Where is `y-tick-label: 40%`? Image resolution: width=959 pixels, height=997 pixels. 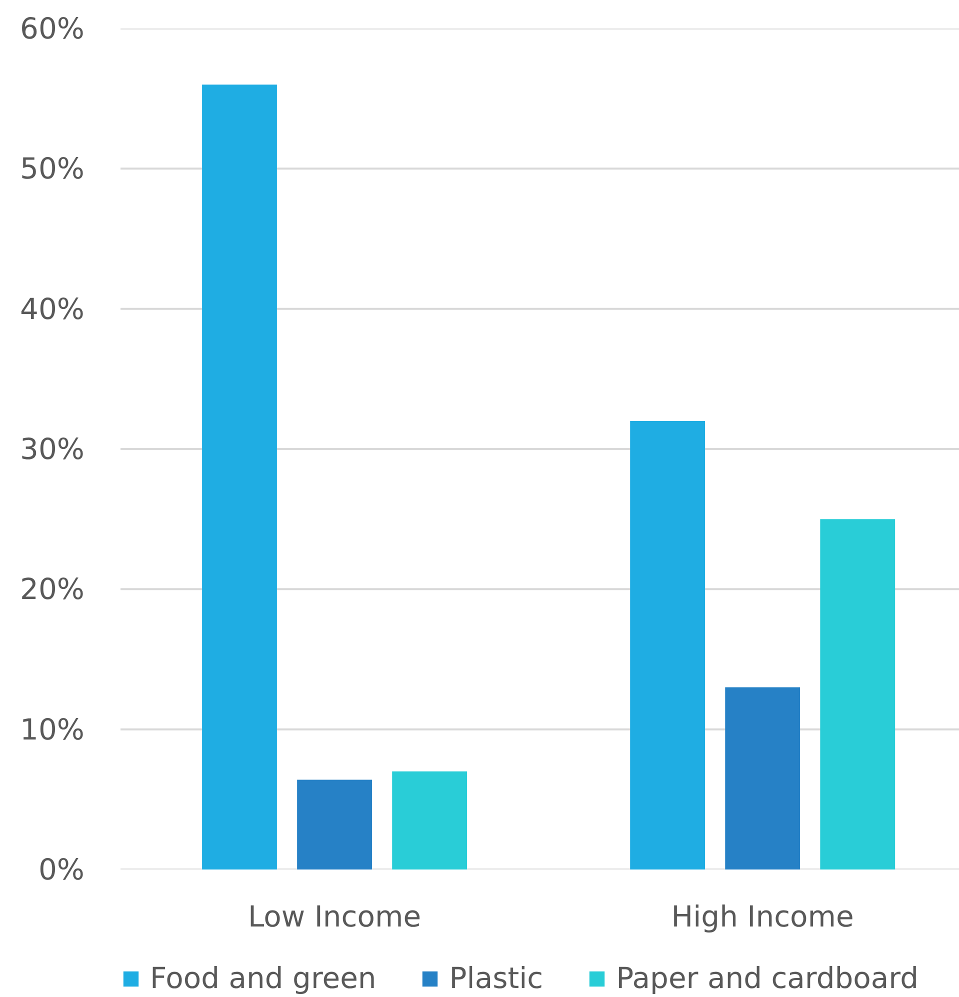
y-tick-label: 40% is located at coordinates (52, 309).